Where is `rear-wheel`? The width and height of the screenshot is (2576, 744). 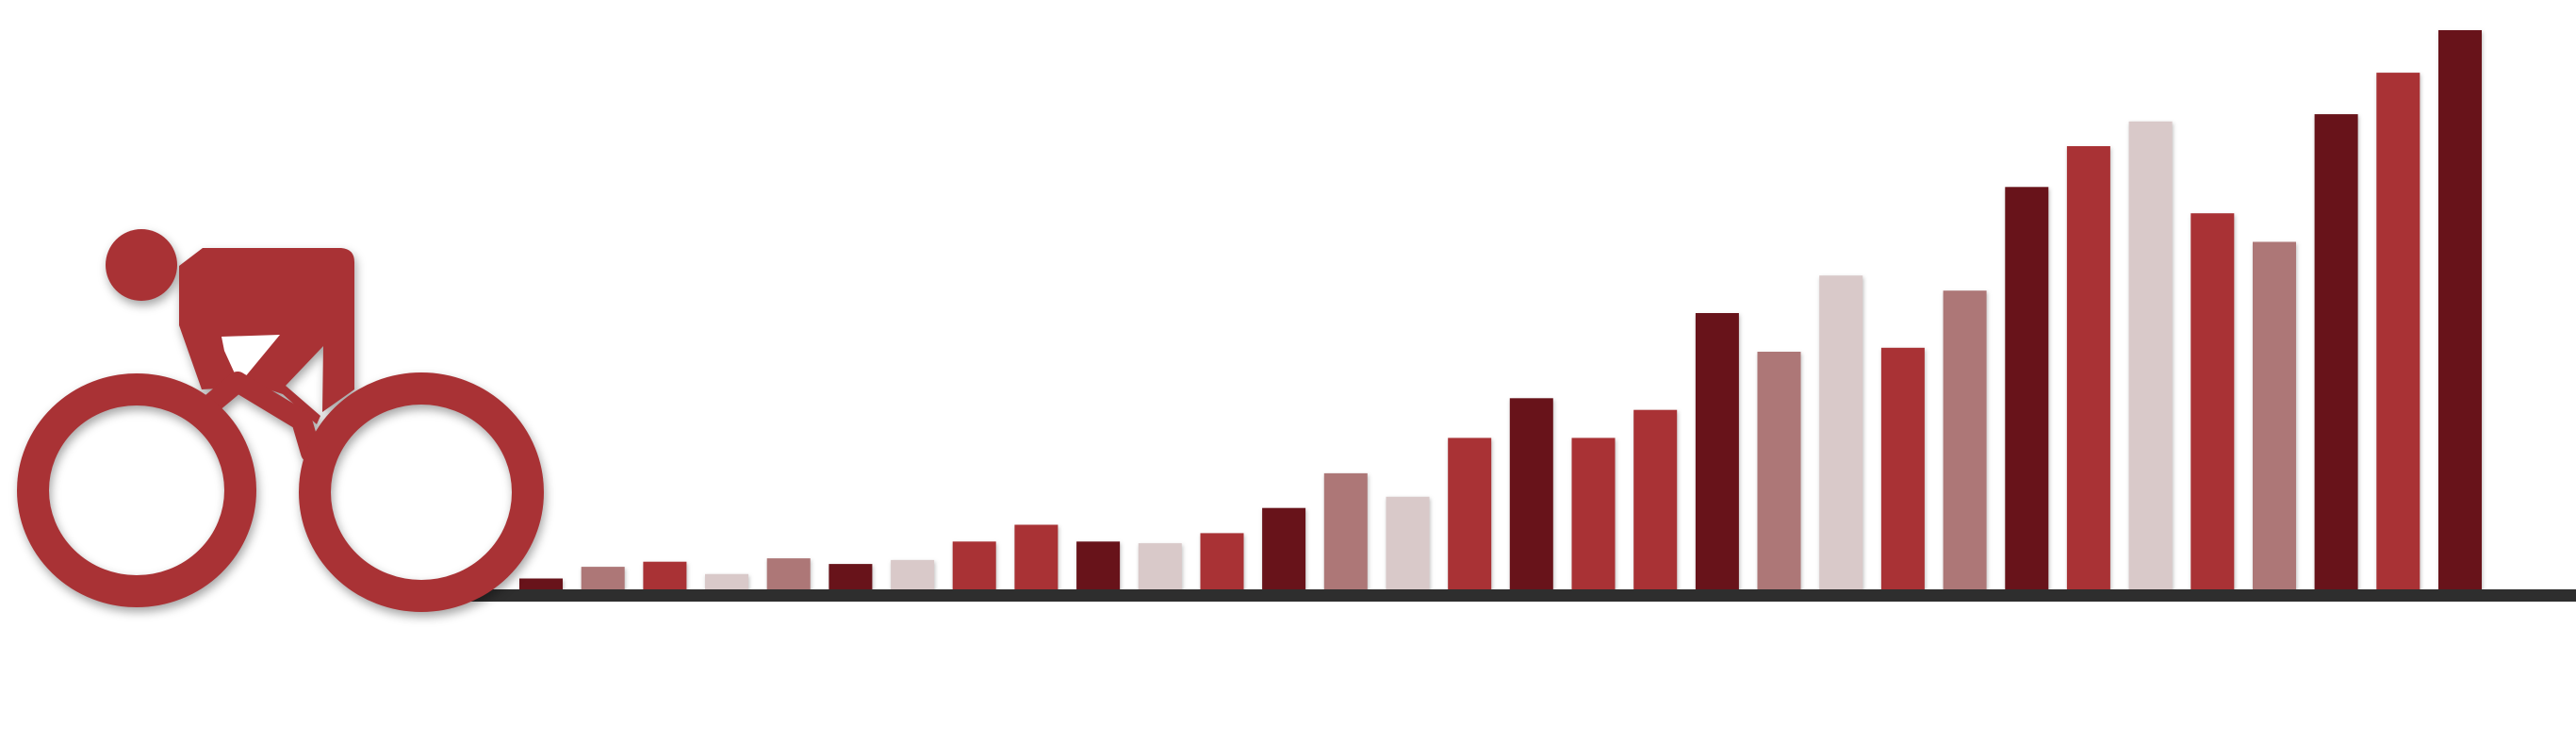 rear-wheel is located at coordinates (136, 490).